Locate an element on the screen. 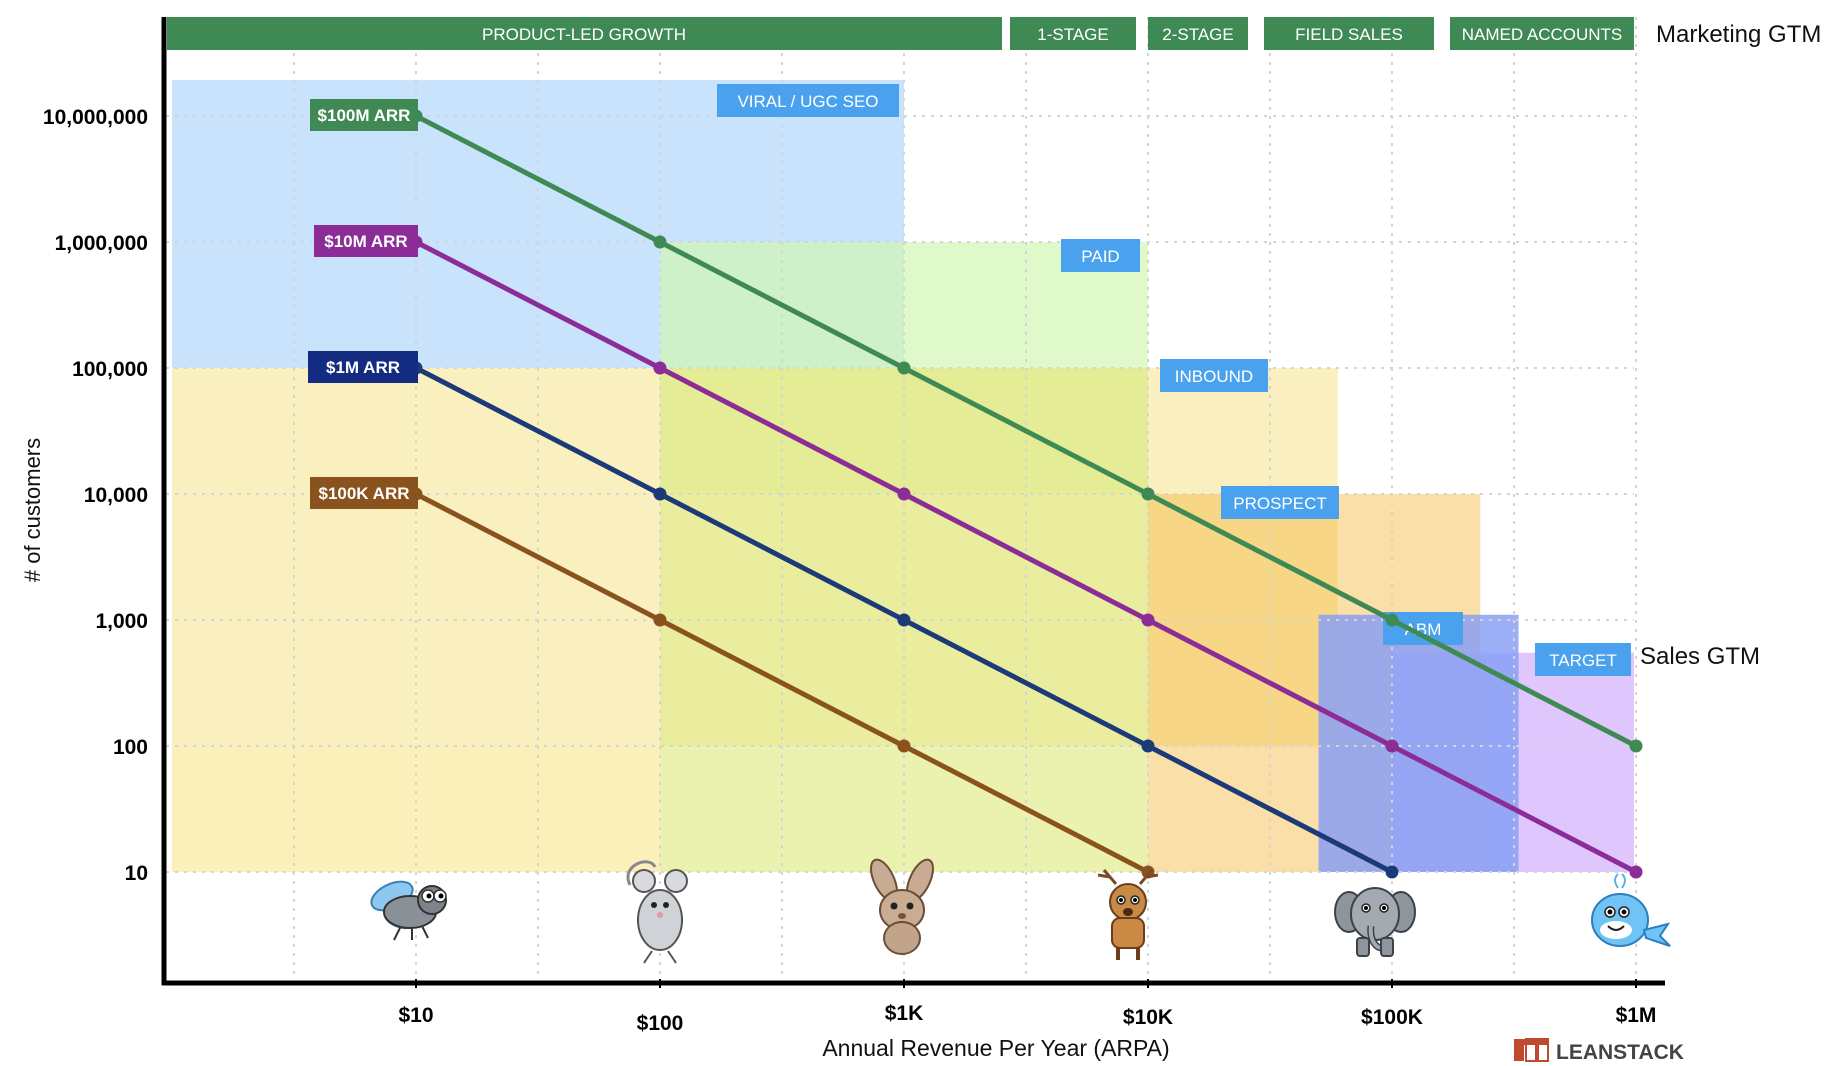 Image resolution: width=1834 pixels, height=1066 pixels. x-tick-label: $1M is located at coordinates (1636, 1015).